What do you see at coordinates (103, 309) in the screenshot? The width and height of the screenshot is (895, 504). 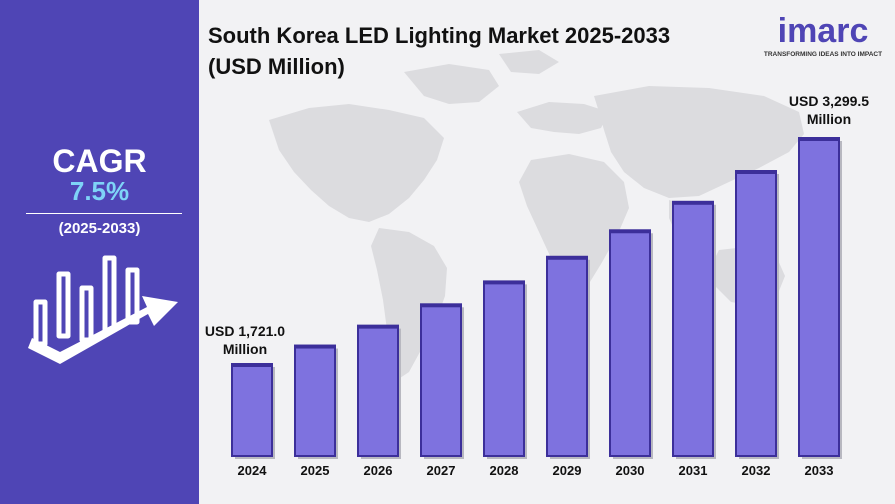 I see `growth-chart-arrow-icon` at bounding box center [103, 309].